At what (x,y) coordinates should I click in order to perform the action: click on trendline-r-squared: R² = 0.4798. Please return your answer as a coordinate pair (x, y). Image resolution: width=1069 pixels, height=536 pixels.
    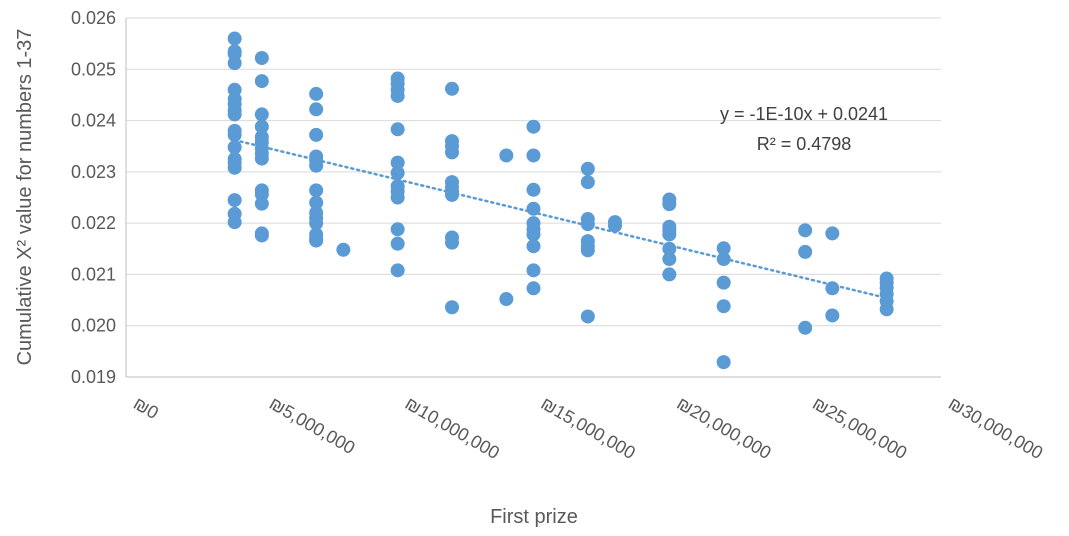
    Looking at the image, I should click on (804, 144).